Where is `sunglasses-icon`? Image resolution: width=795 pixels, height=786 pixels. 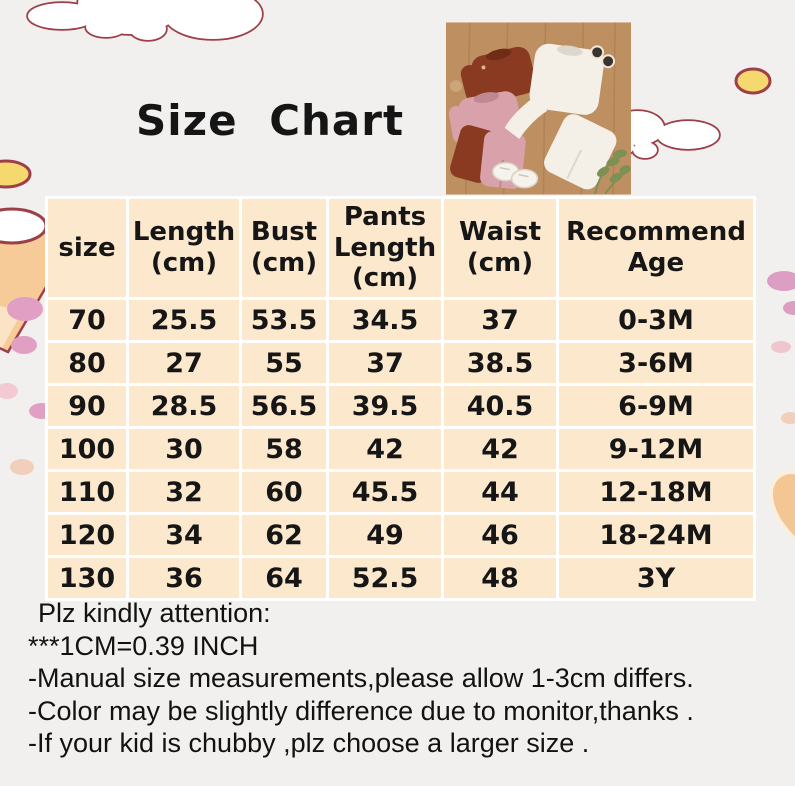
sunglasses-icon is located at coordinates (603, 57).